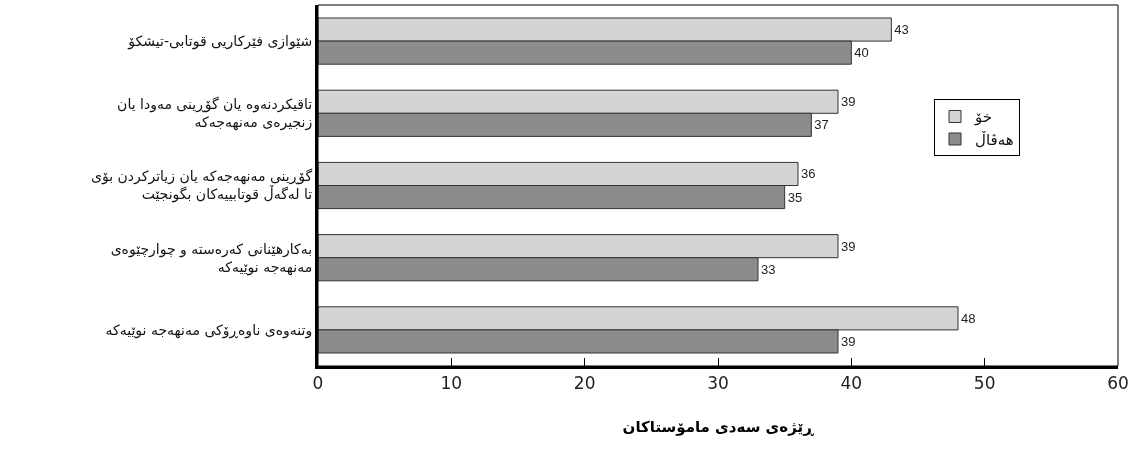 The image size is (1133, 452). Describe the element at coordinates (718, 383) in the screenshot. I see `x-tick-label: 30` at that location.